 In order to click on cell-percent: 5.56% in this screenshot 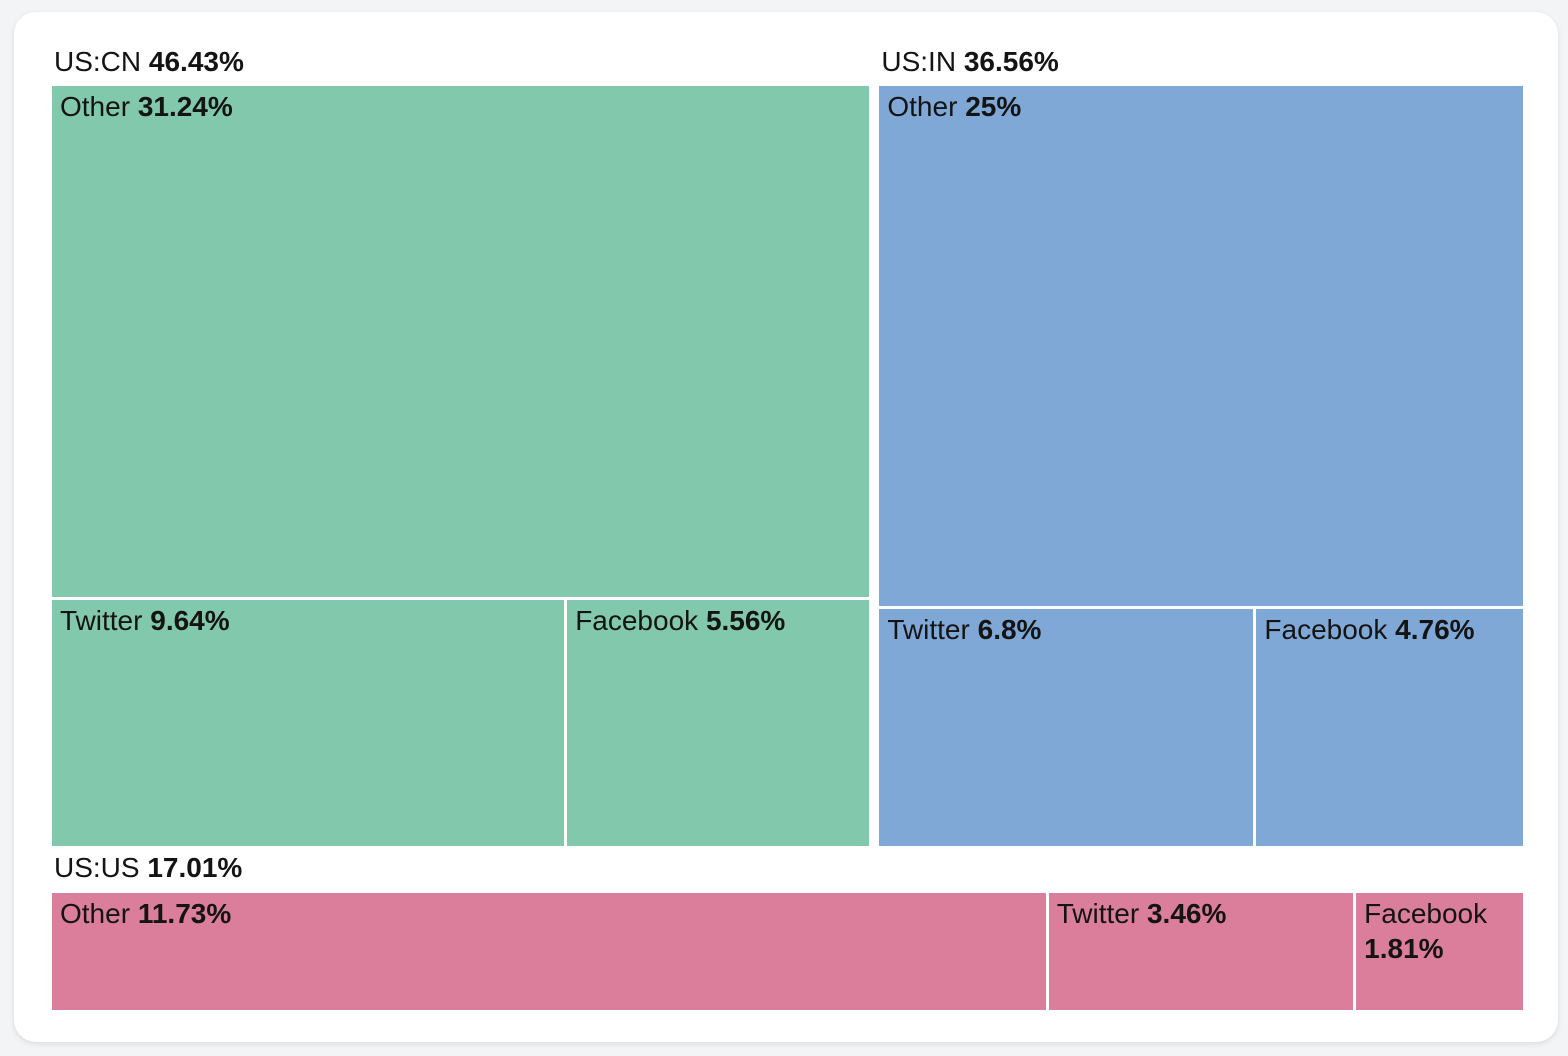, I will do `click(745, 621)`.